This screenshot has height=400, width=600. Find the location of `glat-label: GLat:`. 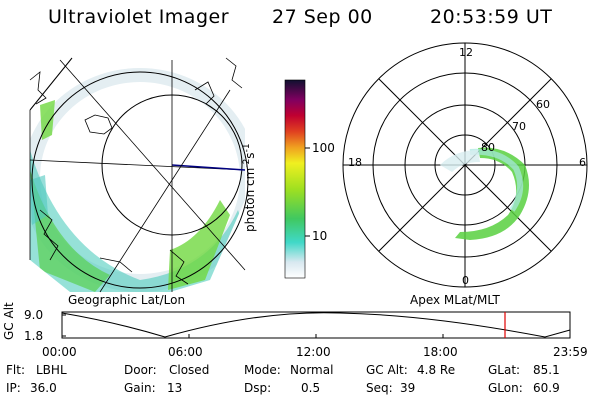

glat-label: GLat: is located at coordinates (504, 370).